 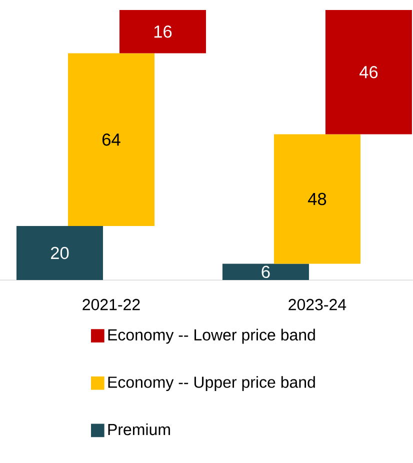 What do you see at coordinates (139, 429) in the screenshot?
I see `legend-label: Premium` at bounding box center [139, 429].